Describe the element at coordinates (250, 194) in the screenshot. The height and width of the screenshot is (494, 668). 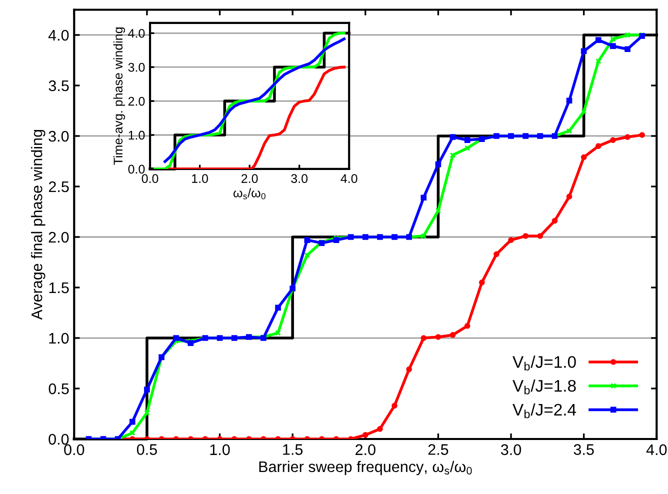
I see `x-axis-title: ω$_{s}$/ω$_{0}$` at that location.